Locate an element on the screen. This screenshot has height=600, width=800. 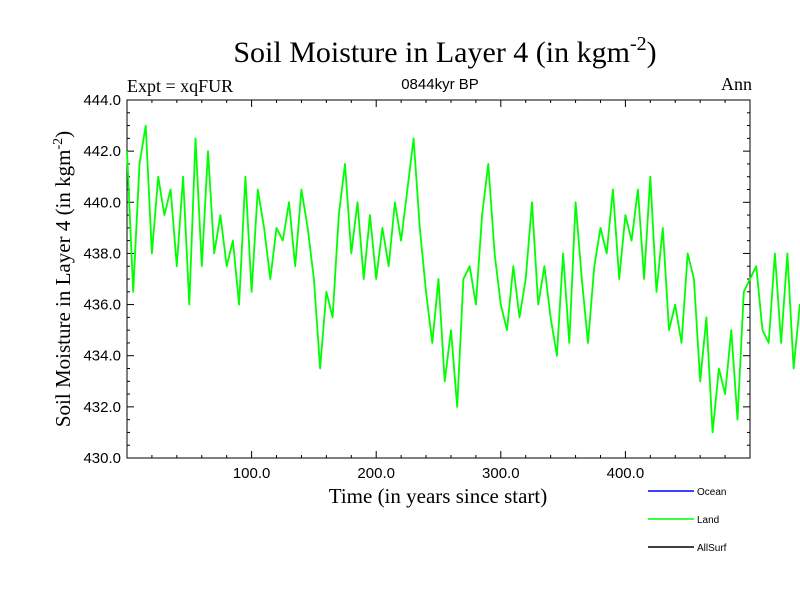
chart-title-text: Soil Moisture in Layer 4 (in kgm is located at coordinates (431, 52).